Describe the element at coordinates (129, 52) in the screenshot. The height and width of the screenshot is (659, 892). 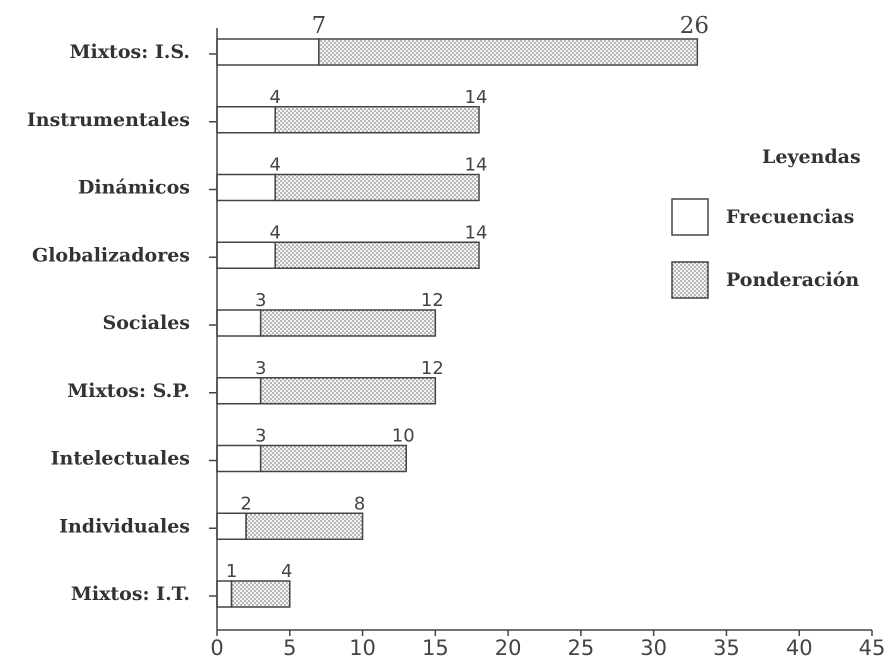
I see `category-label: Mixtos: I.S.` at that location.